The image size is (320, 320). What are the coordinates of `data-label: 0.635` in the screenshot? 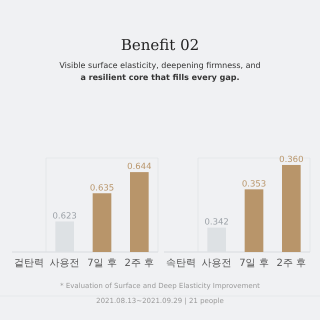 It's located at (102, 188).